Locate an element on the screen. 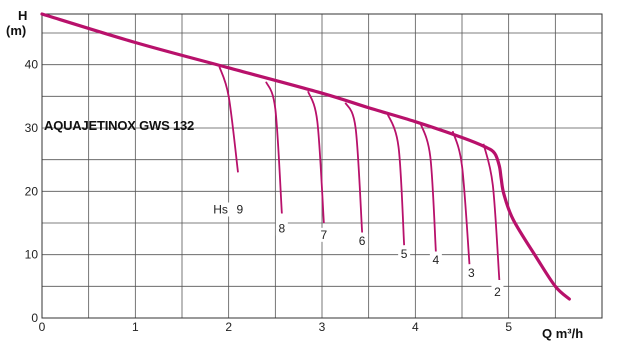  x-axis-title: Q m³/h is located at coordinates (562, 333).